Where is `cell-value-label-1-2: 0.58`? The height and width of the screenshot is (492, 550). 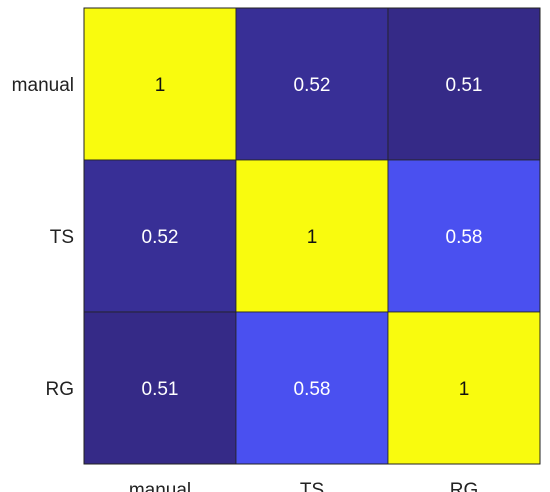 cell-value-label-1-2: 0.58 is located at coordinates (464, 237).